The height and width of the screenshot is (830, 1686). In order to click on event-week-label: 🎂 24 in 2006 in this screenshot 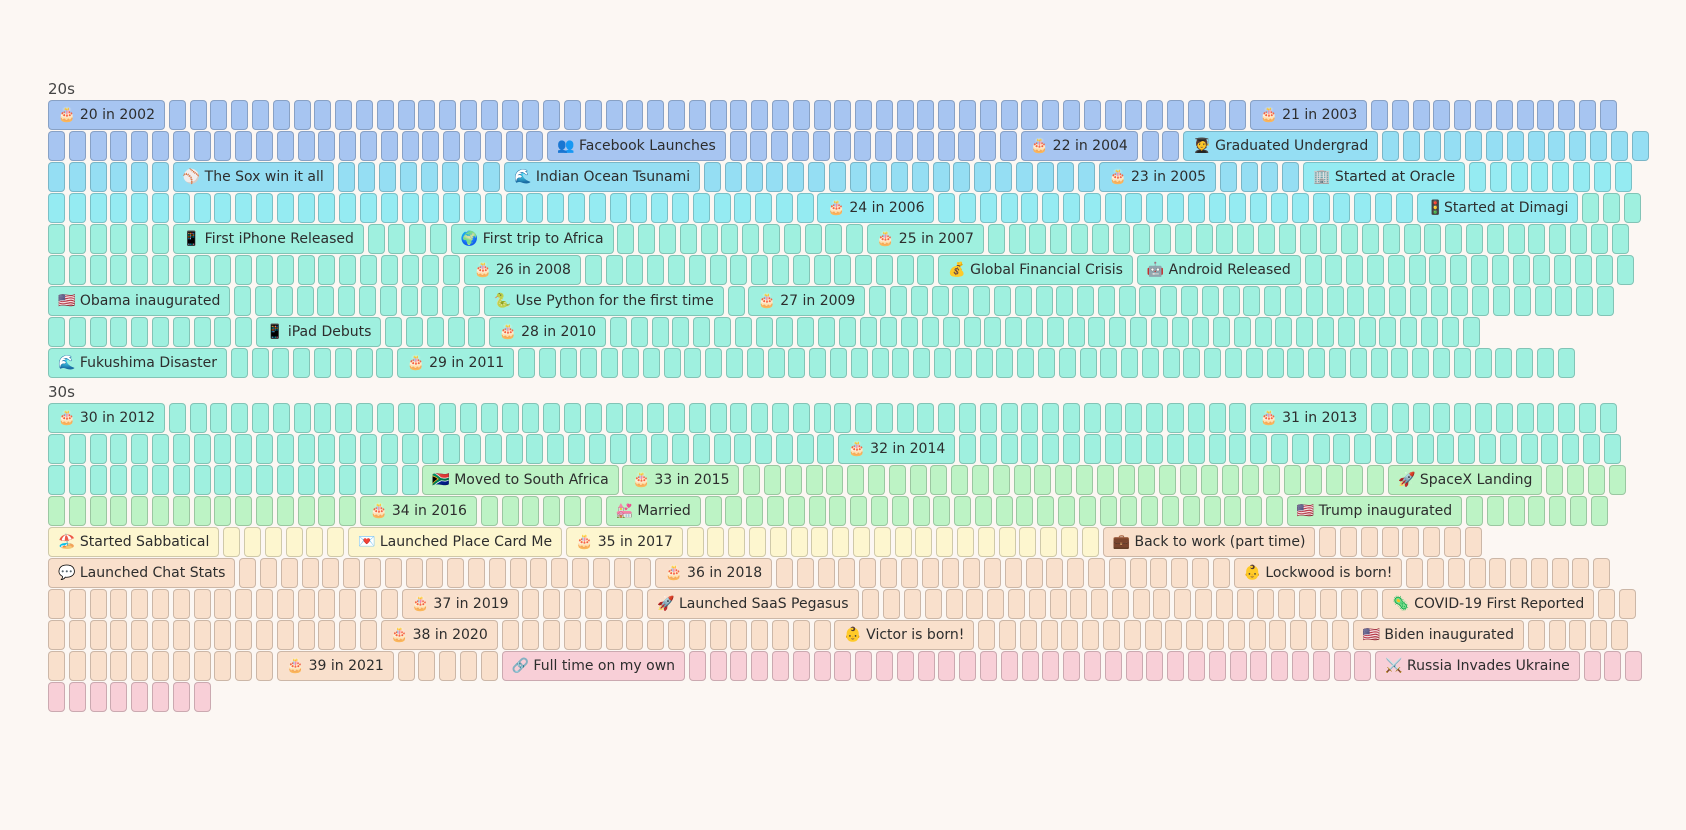, I will do `click(876, 208)`.